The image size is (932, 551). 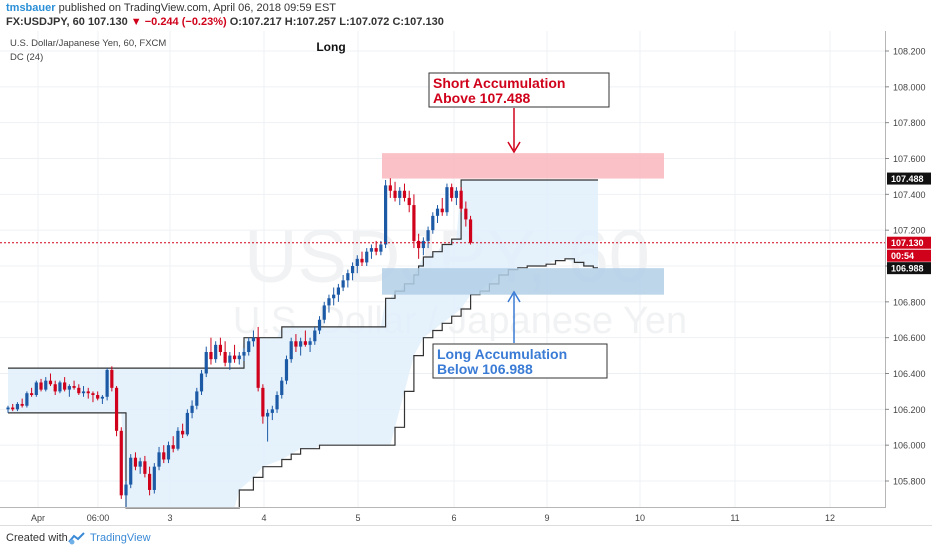 I want to click on price-tick-label: 105.800, so click(x=909, y=482).